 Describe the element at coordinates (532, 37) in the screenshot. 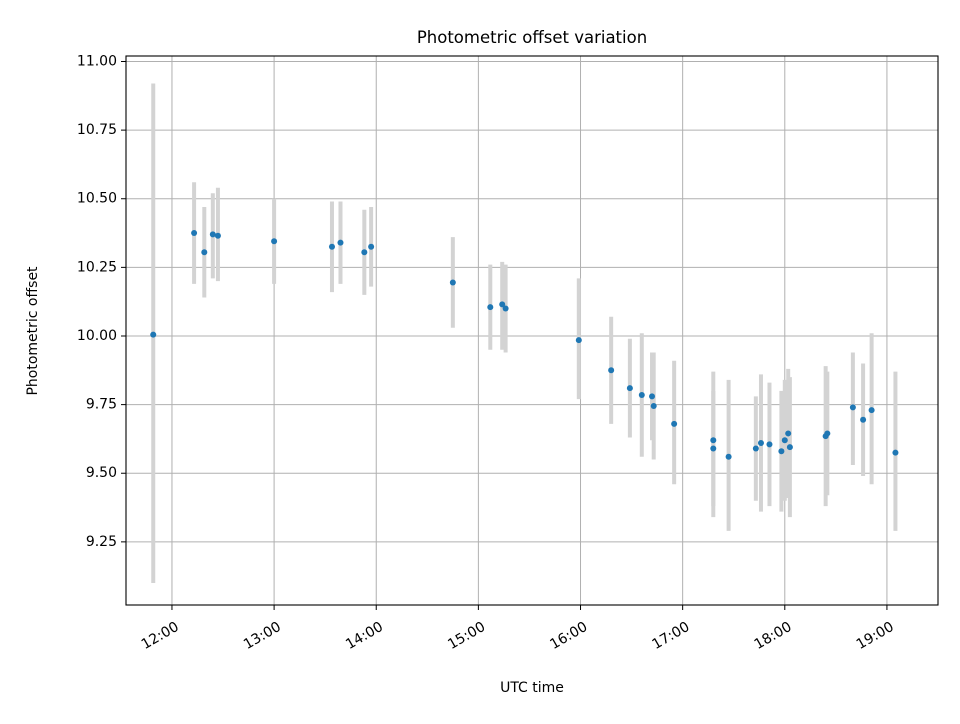

I see `chart-title: Photometric offset variation` at that location.